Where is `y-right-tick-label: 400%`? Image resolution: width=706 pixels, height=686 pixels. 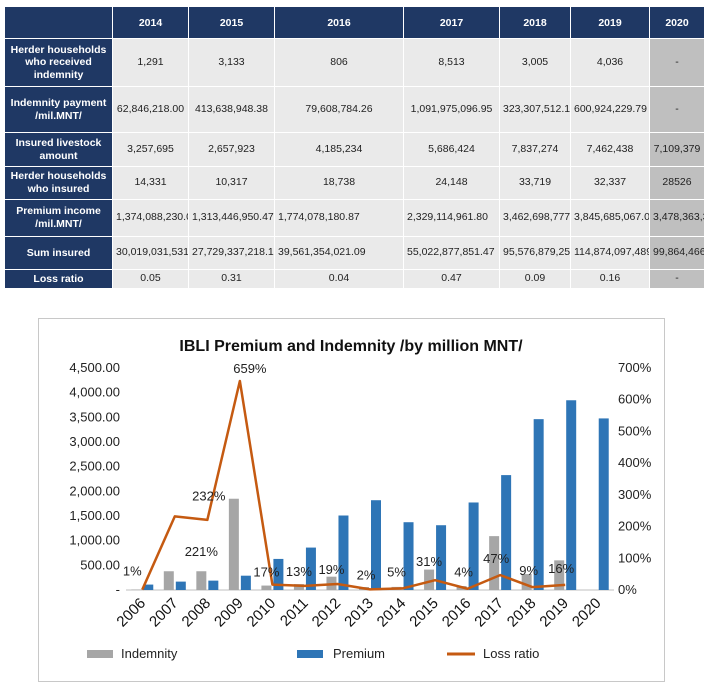 y-right-tick-label: 400% is located at coordinates (635, 462).